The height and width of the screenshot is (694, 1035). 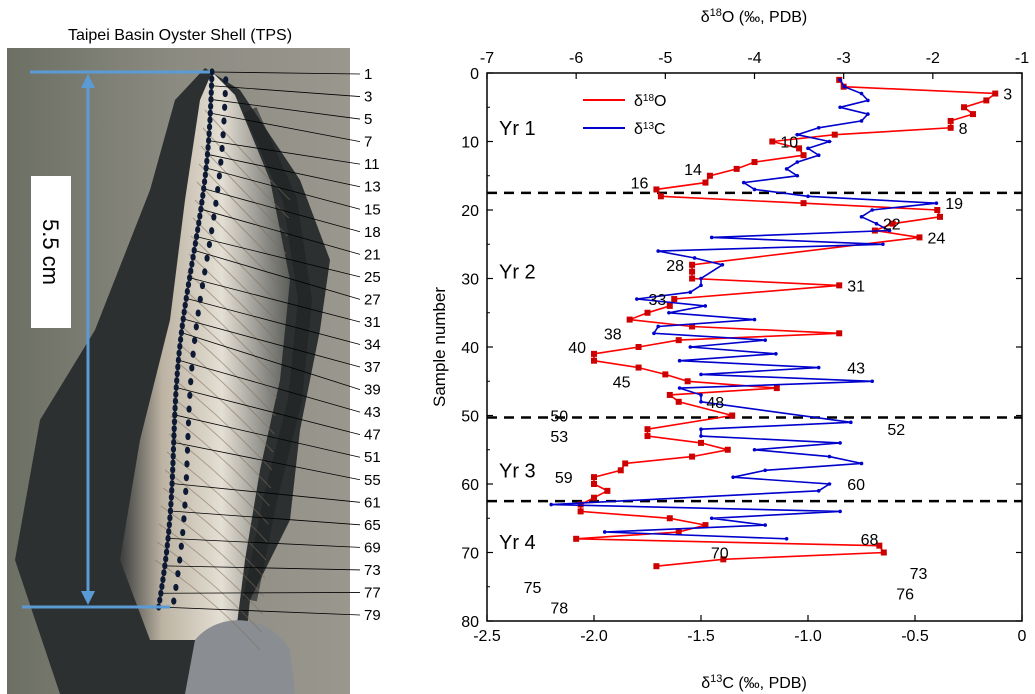 I want to click on sample-label-55: 55, so click(x=372, y=480).